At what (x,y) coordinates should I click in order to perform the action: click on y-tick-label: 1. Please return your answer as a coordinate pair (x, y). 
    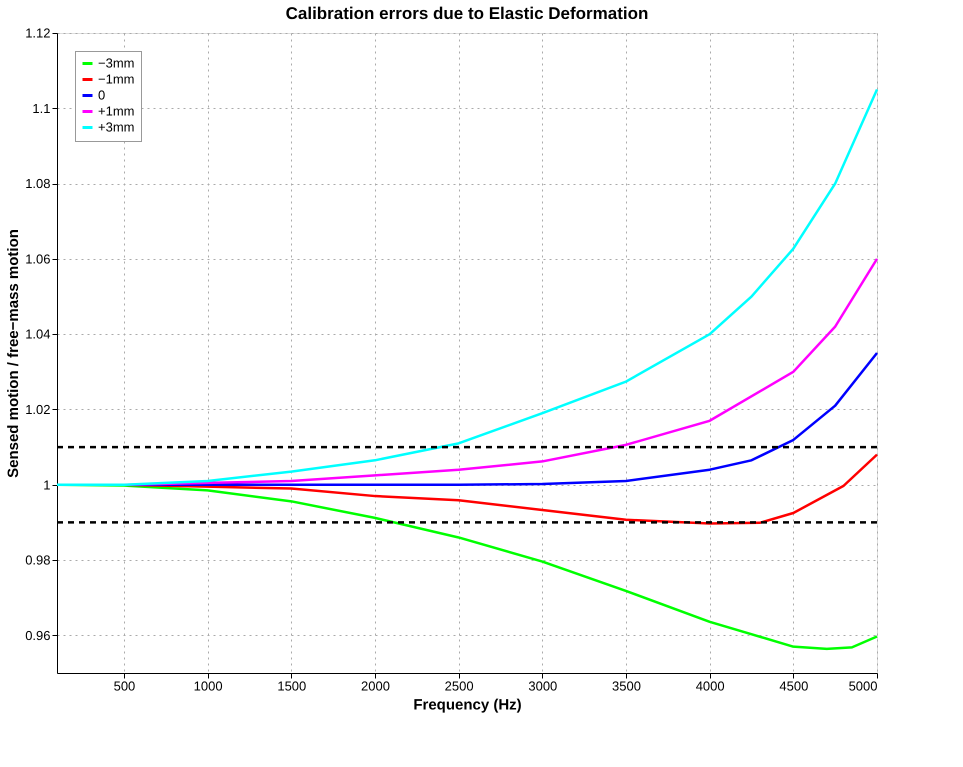
    Looking at the image, I should click on (46, 484).